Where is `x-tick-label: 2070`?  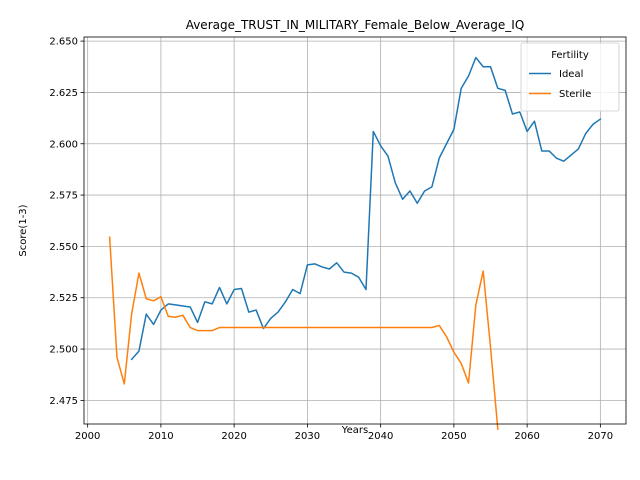
x-tick-label: 2070 is located at coordinates (600, 436).